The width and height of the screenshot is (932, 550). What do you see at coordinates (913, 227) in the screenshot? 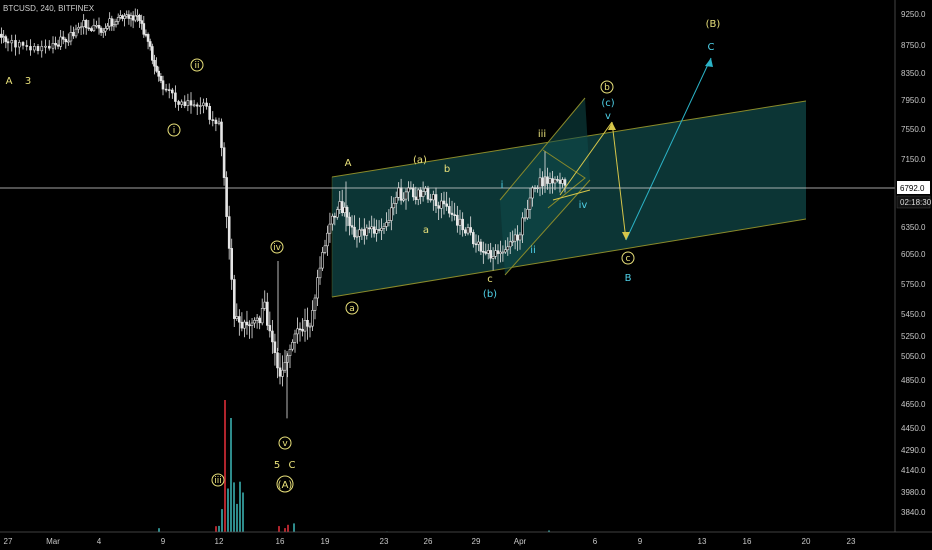
I see `price-tick-label: 6350.0` at bounding box center [913, 227].